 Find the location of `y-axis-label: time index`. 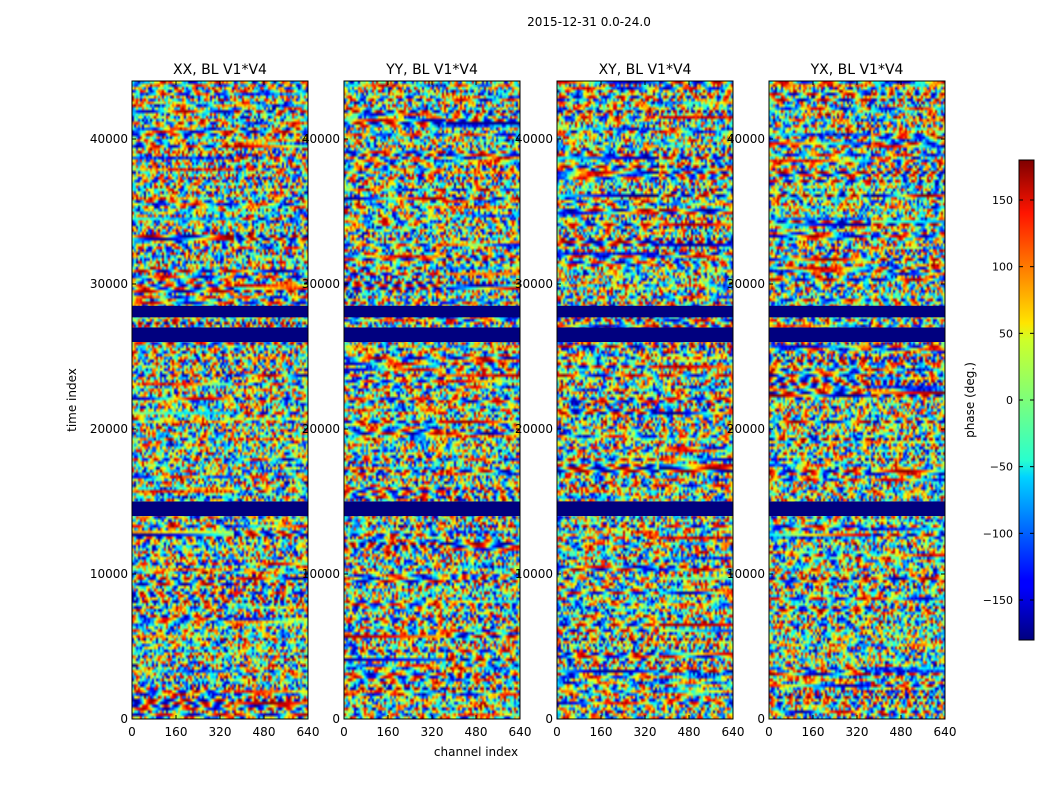

y-axis-label: time index is located at coordinates (72, 400).